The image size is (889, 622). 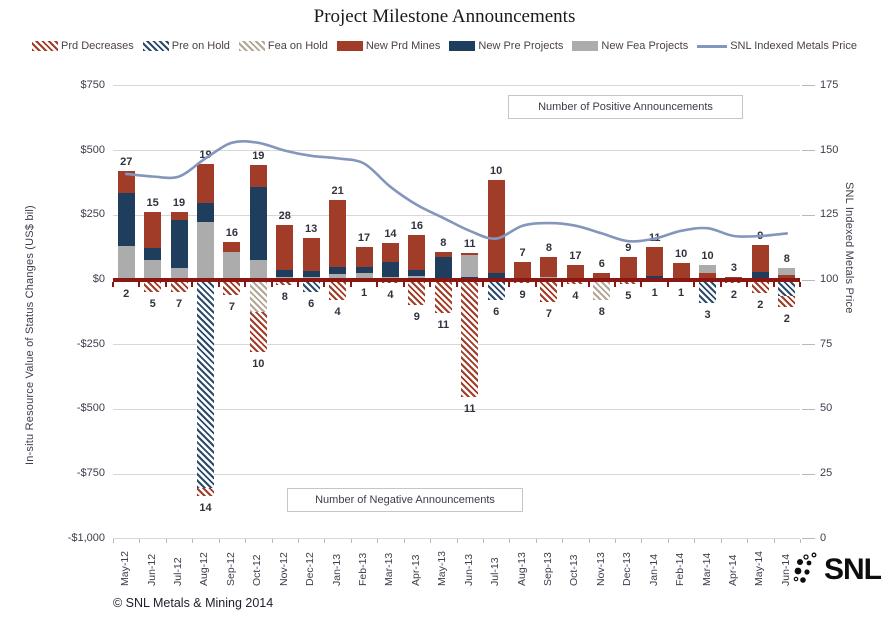 I want to click on x-axis-label-Nov-13: Nov-13, so click(x=600, y=569).